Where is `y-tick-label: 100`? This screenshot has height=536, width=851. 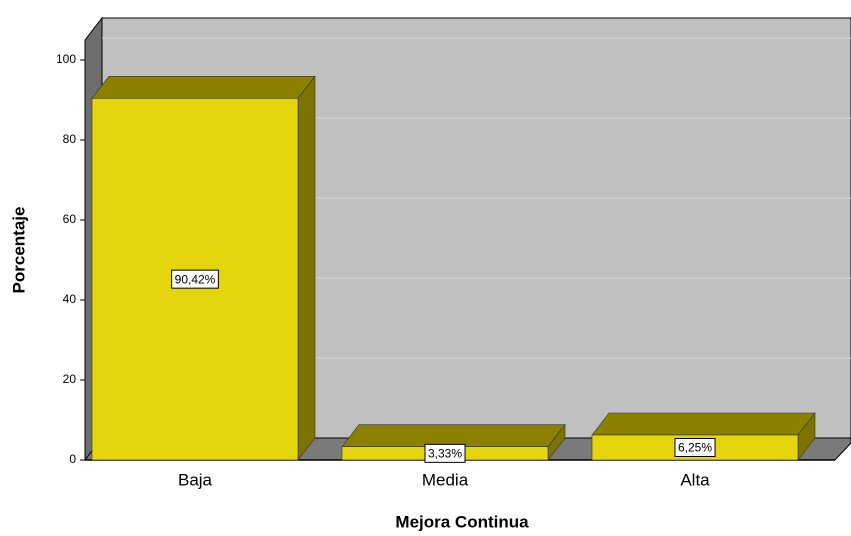 y-tick-label: 100 is located at coordinates (66, 59).